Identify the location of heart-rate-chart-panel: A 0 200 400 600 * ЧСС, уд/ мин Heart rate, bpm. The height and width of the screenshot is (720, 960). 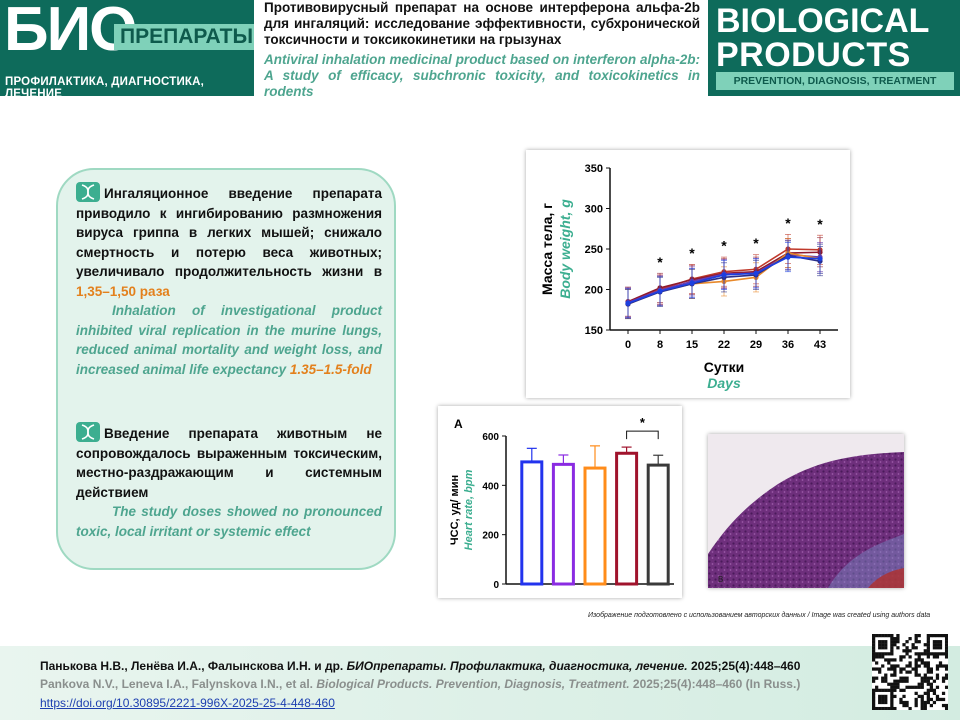
(560, 502).